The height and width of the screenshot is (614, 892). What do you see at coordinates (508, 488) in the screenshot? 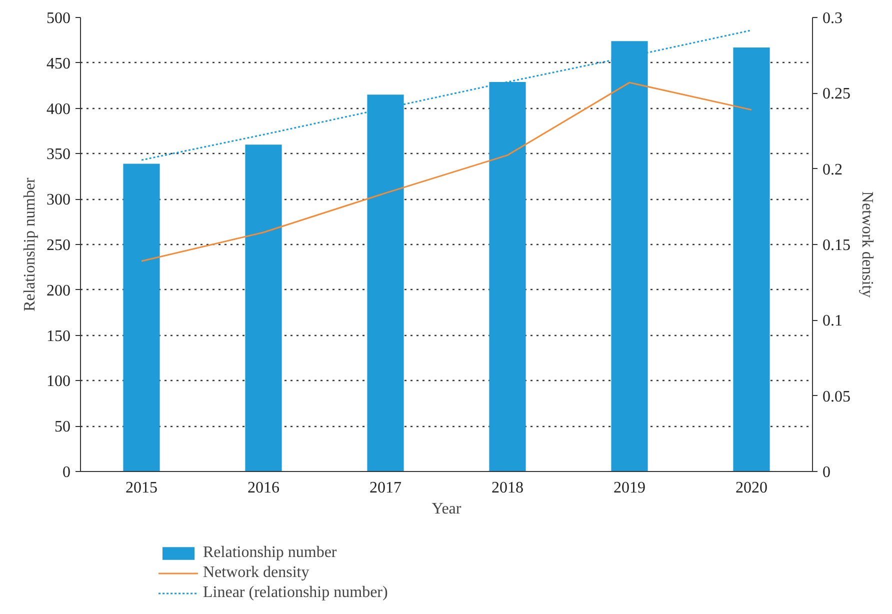
I see `x-tick-label: 2018` at bounding box center [508, 488].